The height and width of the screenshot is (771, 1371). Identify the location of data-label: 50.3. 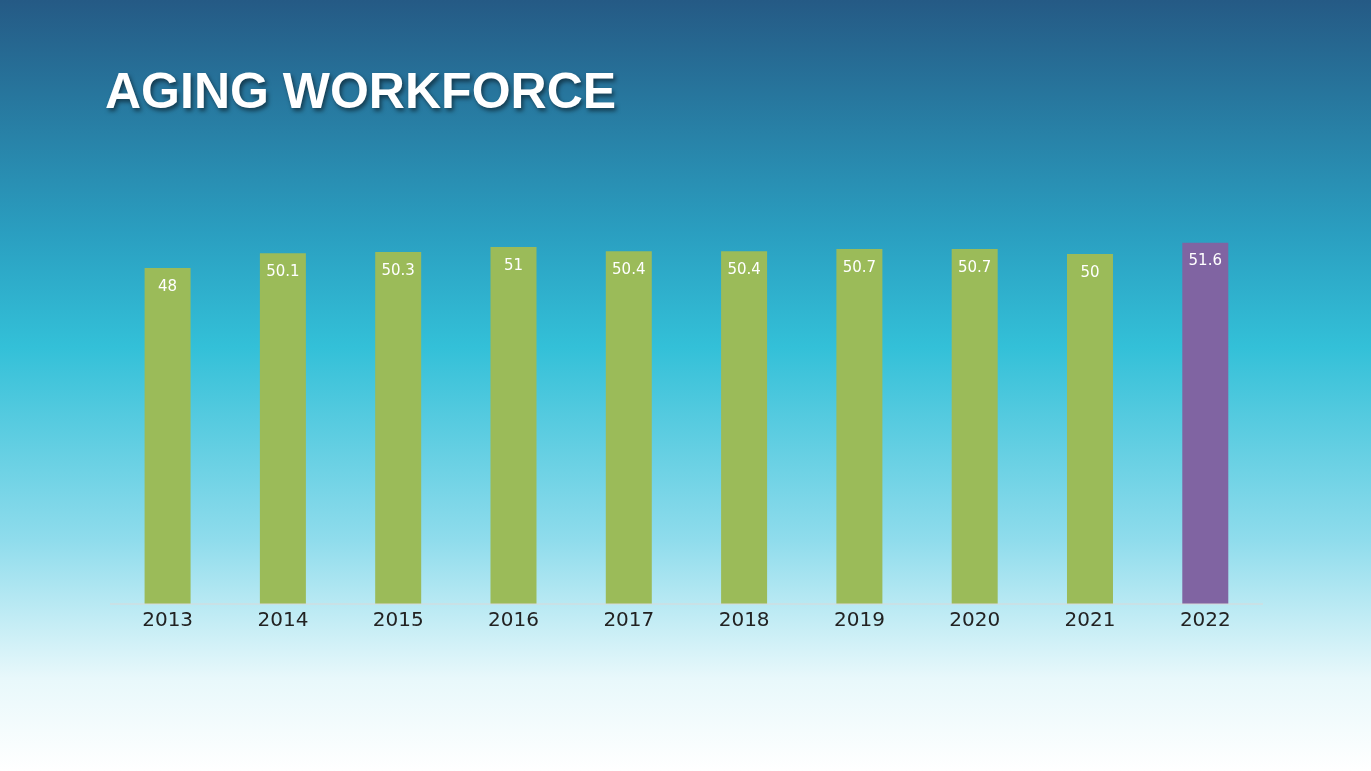
(398, 269).